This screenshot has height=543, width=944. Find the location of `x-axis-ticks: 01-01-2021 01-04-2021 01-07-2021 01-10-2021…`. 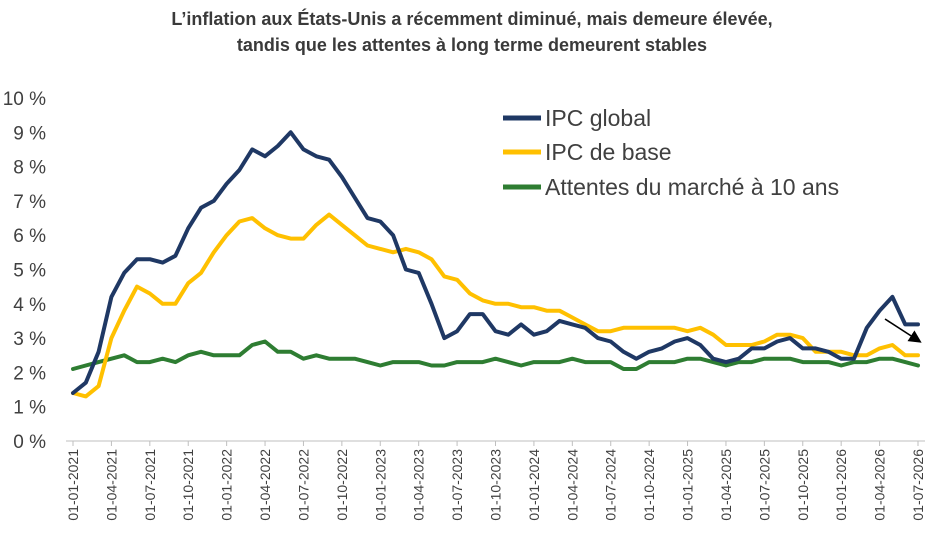

x-axis-ticks: 01-01-2021 01-04-2021 01-07-2021 01-10-2021… is located at coordinates (495, 481).